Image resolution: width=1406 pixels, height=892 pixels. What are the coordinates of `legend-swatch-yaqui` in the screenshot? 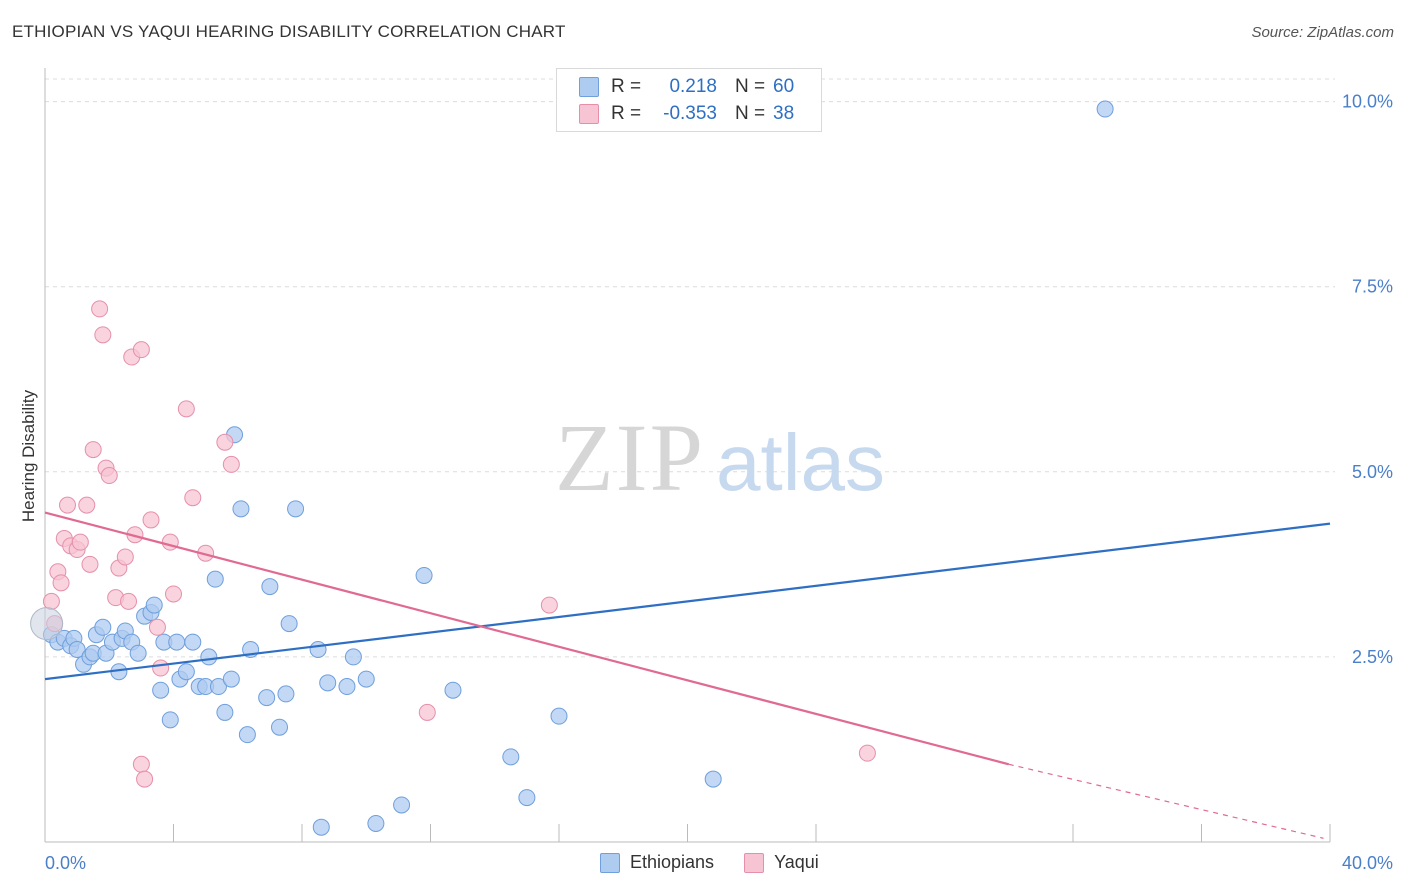 It's located at (589, 114).